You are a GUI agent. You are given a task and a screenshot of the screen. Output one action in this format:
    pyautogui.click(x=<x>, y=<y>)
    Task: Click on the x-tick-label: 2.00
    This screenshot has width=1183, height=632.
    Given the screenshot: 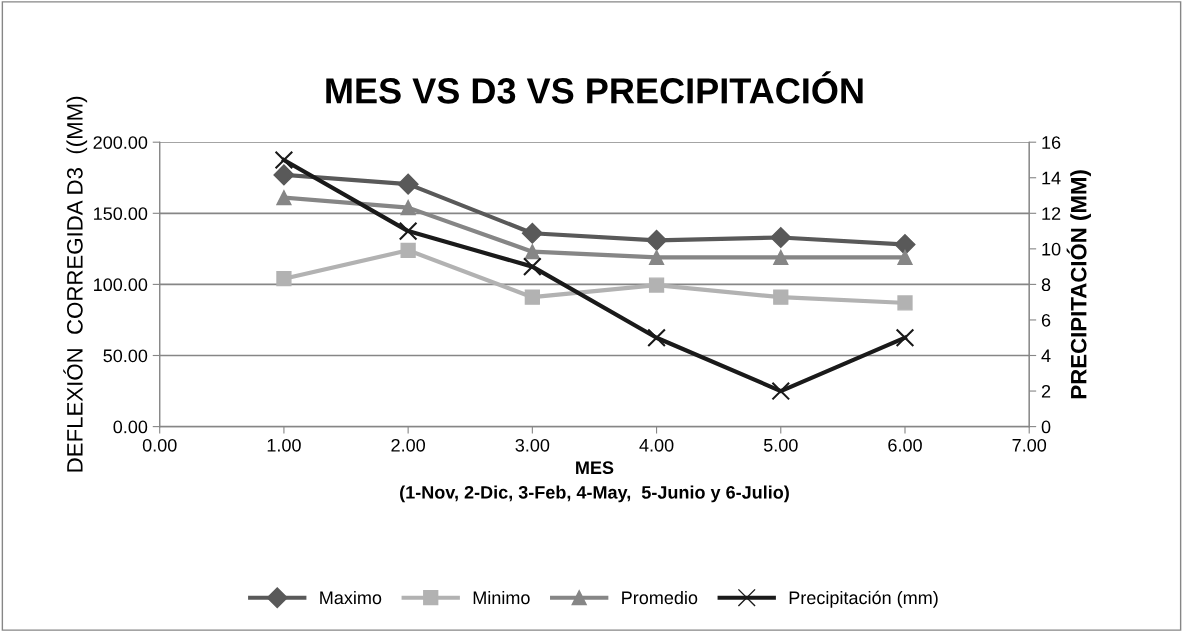 What is the action you would take?
    pyautogui.click(x=408, y=445)
    